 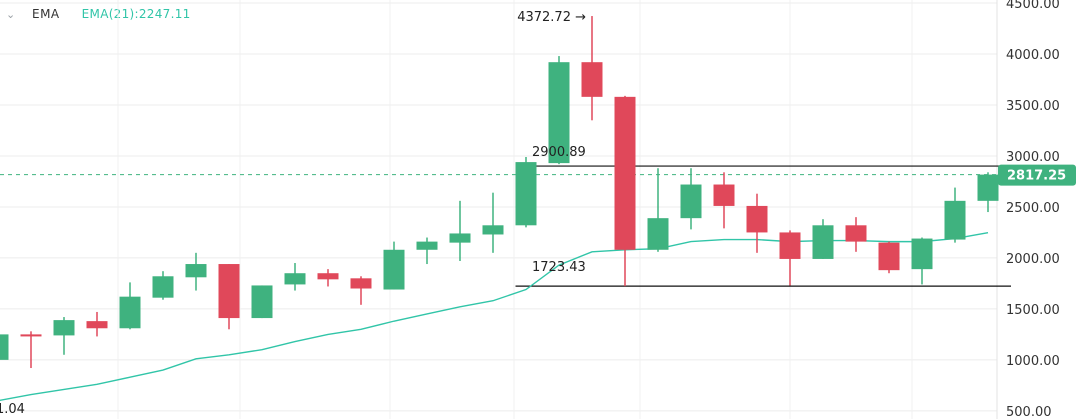 What do you see at coordinates (551, 17) in the screenshot?
I see `price-annotation: 4372.72 →` at bounding box center [551, 17].